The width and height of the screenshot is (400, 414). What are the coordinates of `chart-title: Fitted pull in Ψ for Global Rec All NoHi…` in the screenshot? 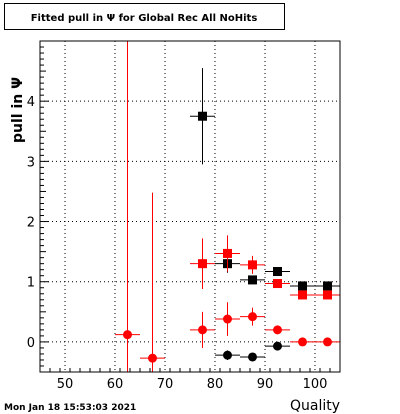 It's located at (144, 18).